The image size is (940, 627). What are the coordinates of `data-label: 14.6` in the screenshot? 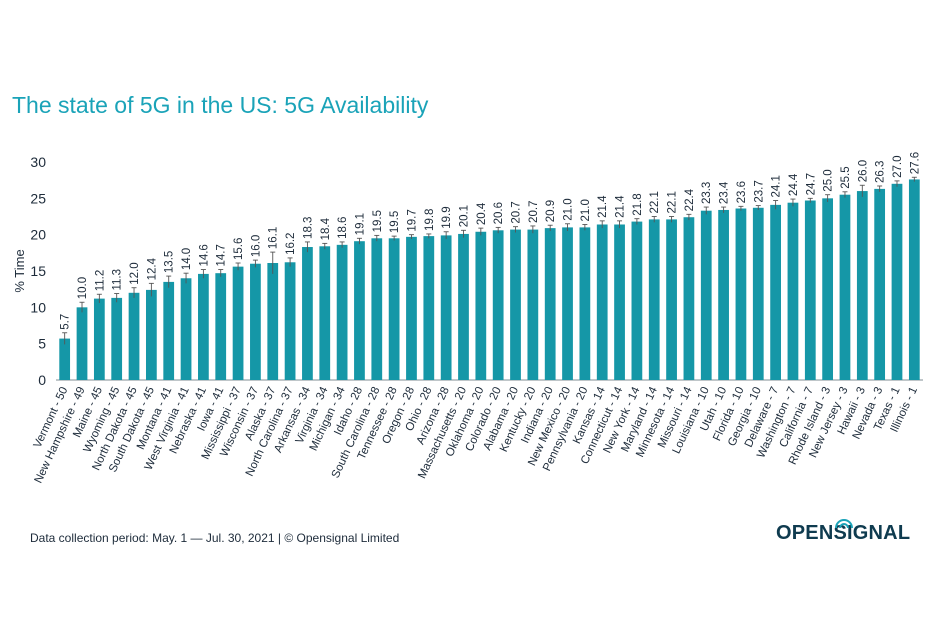 It's located at (204, 255).